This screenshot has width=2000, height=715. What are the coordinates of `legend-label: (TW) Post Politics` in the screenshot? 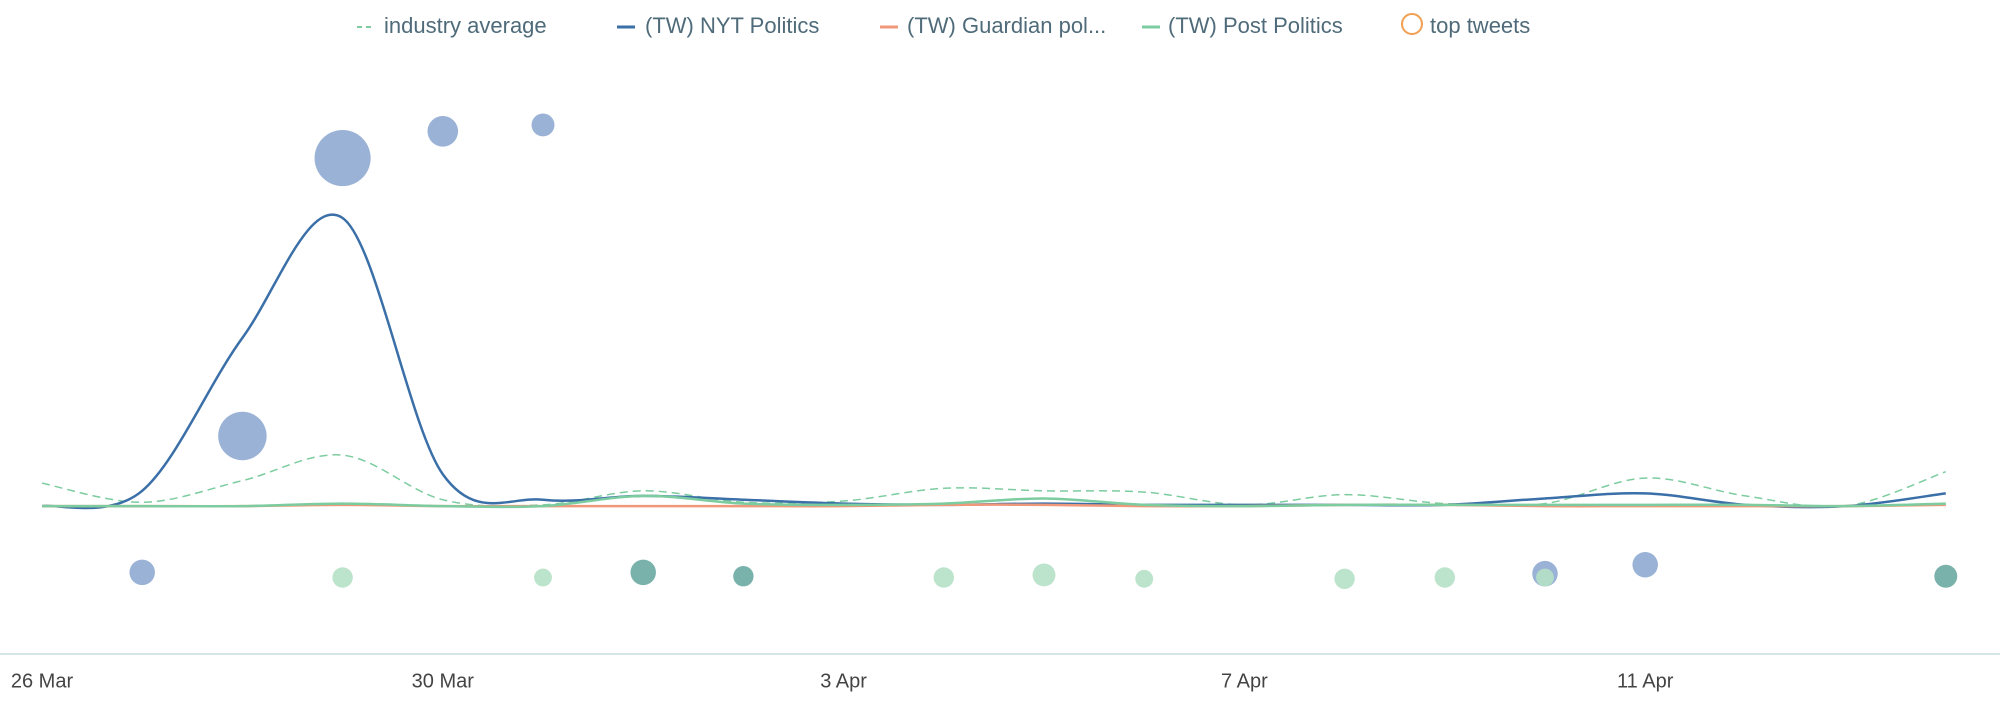 It's located at (1255, 25).